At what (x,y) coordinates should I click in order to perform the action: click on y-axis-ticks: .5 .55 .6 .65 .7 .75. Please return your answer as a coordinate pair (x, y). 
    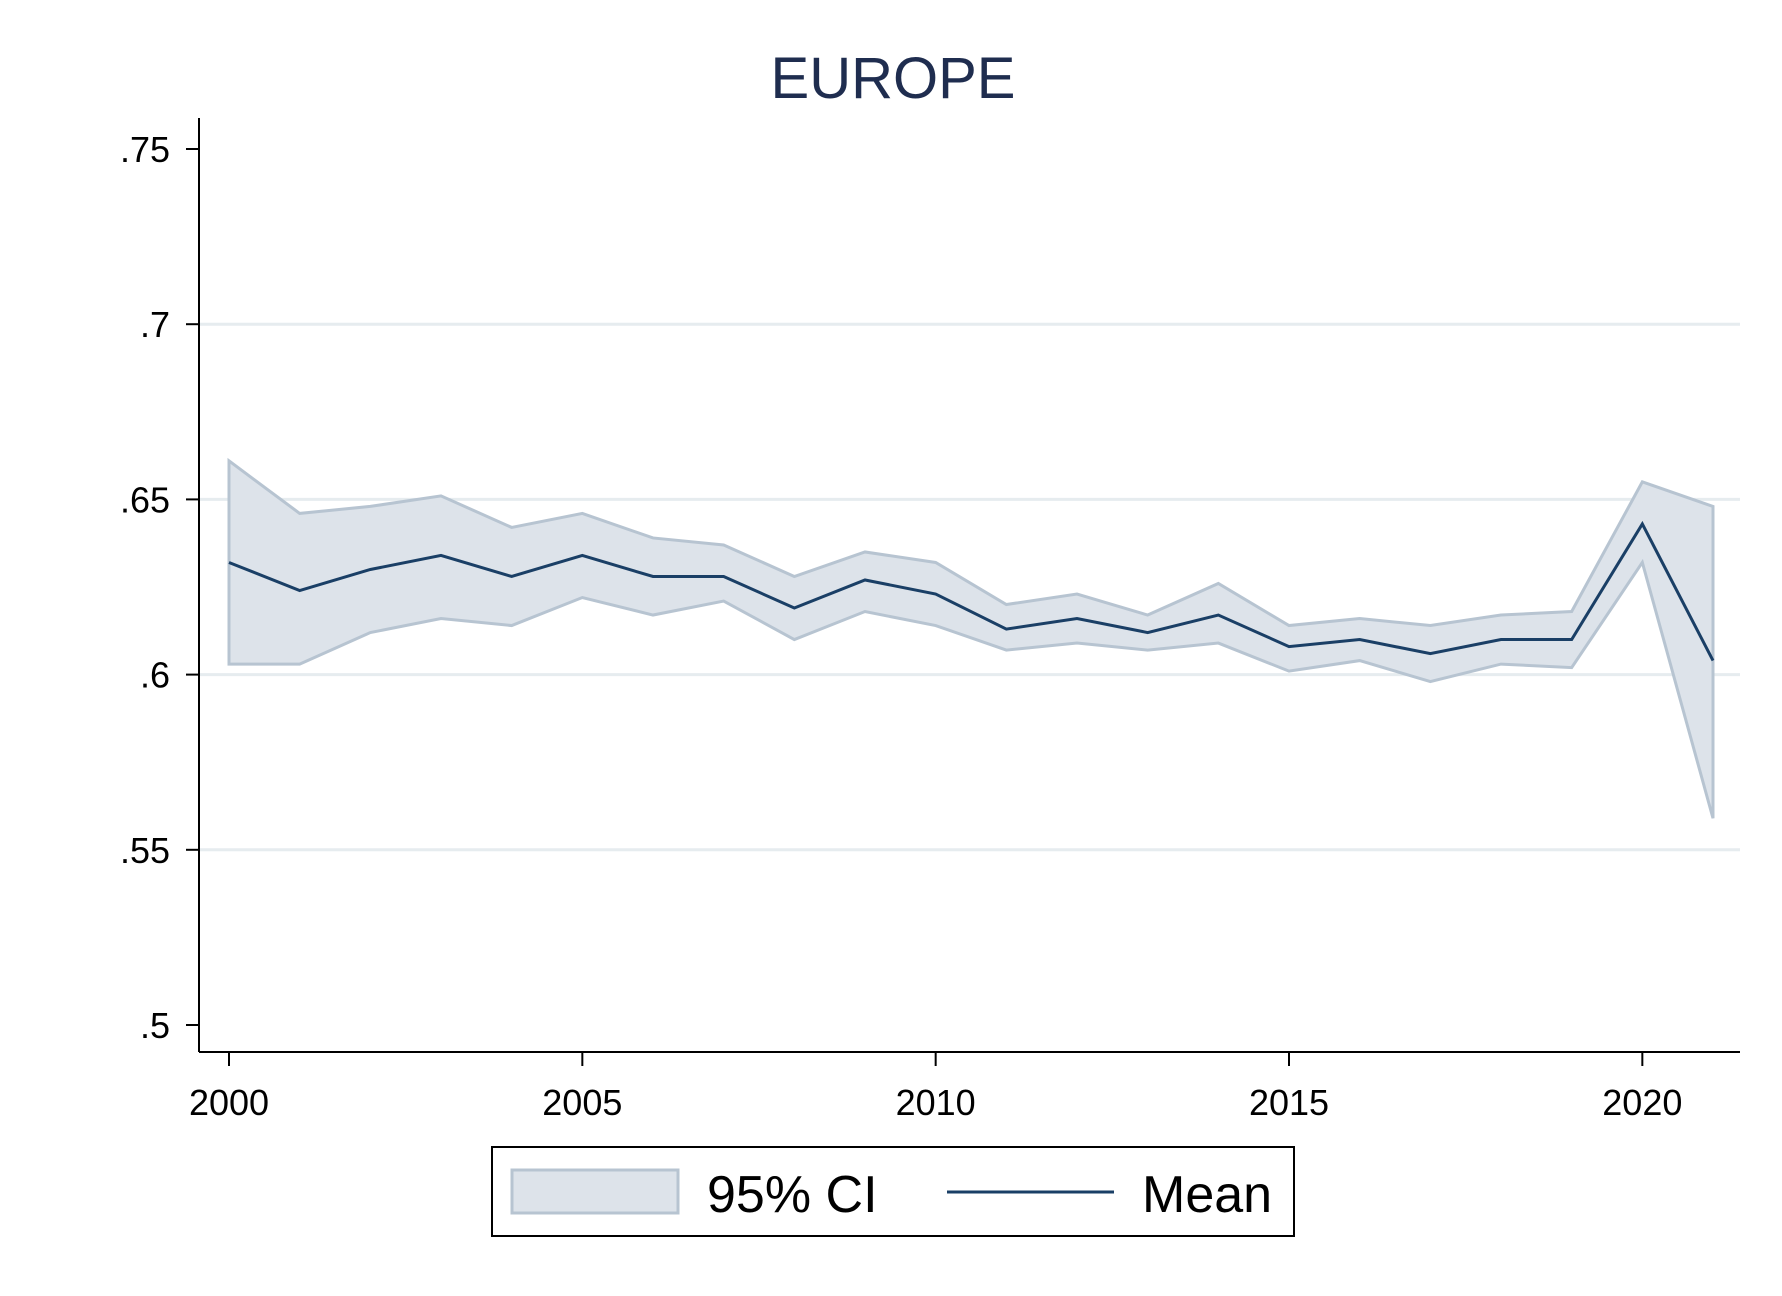
    Looking at the image, I should click on (159, 587).